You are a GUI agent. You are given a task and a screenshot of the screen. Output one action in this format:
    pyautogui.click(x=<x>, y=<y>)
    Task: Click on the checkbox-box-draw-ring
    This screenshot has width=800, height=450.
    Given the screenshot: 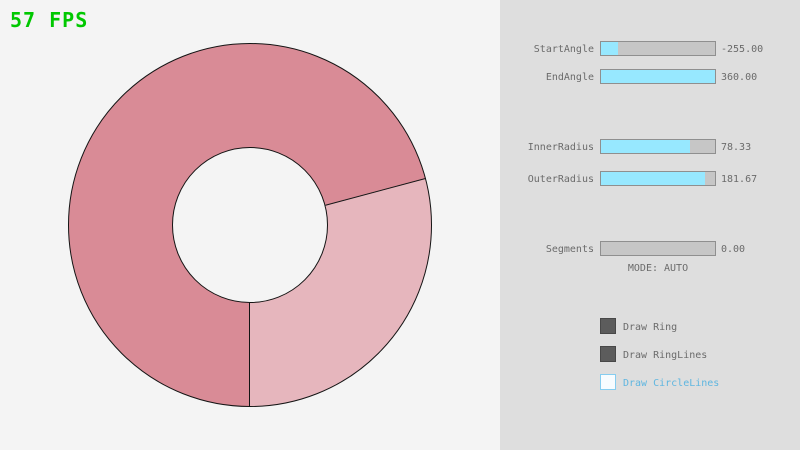 What is the action you would take?
    pyautogui.click(x=608, y=326)
    